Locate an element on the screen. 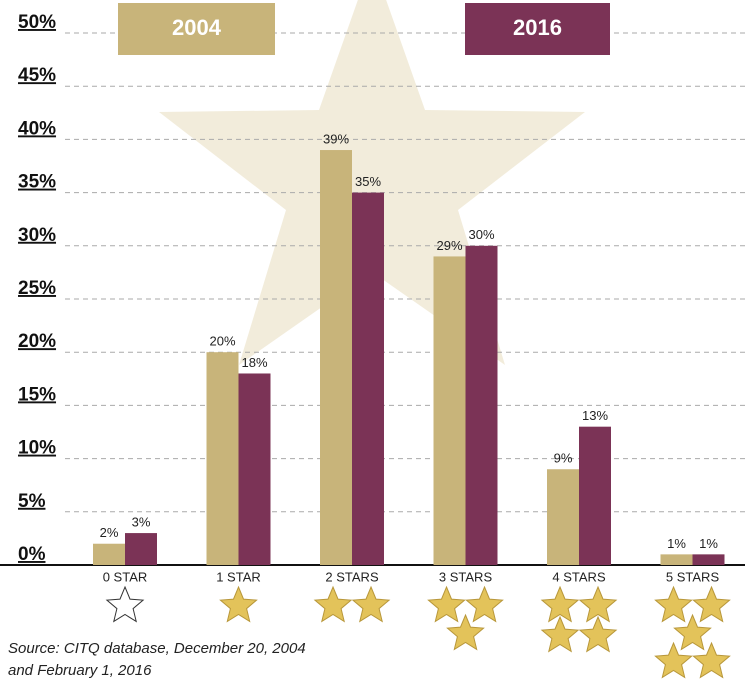  legend-label: 2004 is located at coordinates (197, 27).